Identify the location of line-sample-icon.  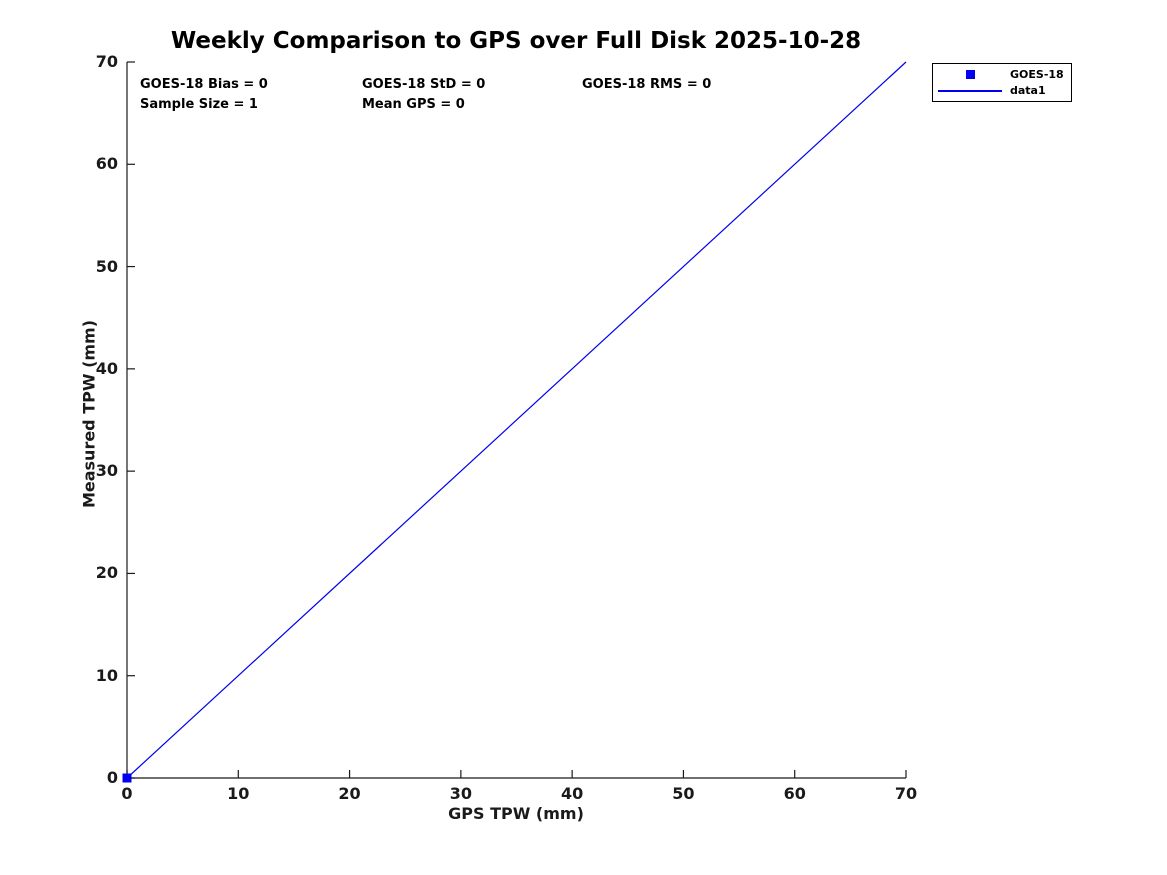
(970, 90).